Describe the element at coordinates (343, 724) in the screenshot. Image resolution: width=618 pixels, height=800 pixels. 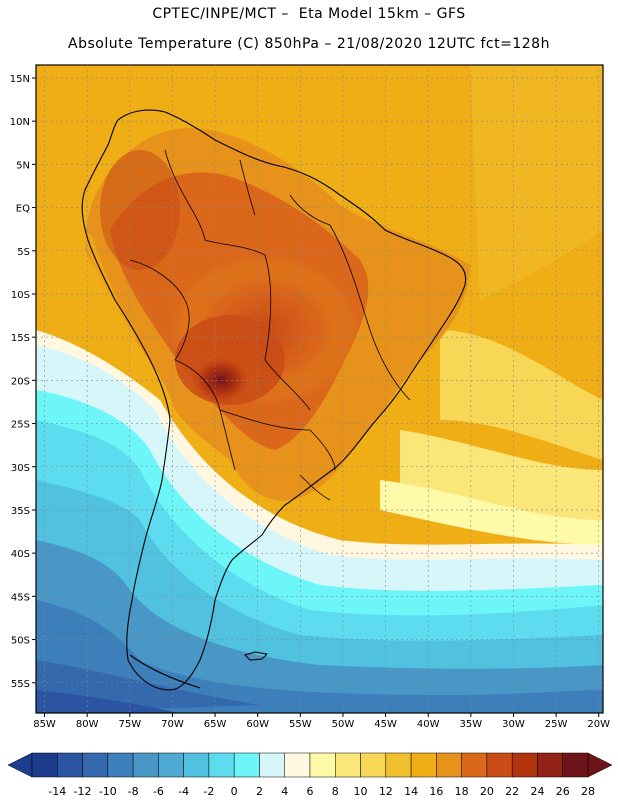
I see `longitude-label: 50W` at that location.